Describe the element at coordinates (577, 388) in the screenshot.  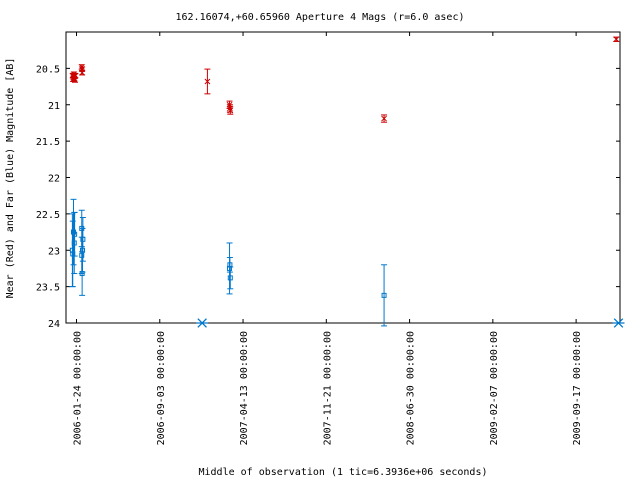
I see `x-tick-label: 2009-09-17 00:00:00` at that location.